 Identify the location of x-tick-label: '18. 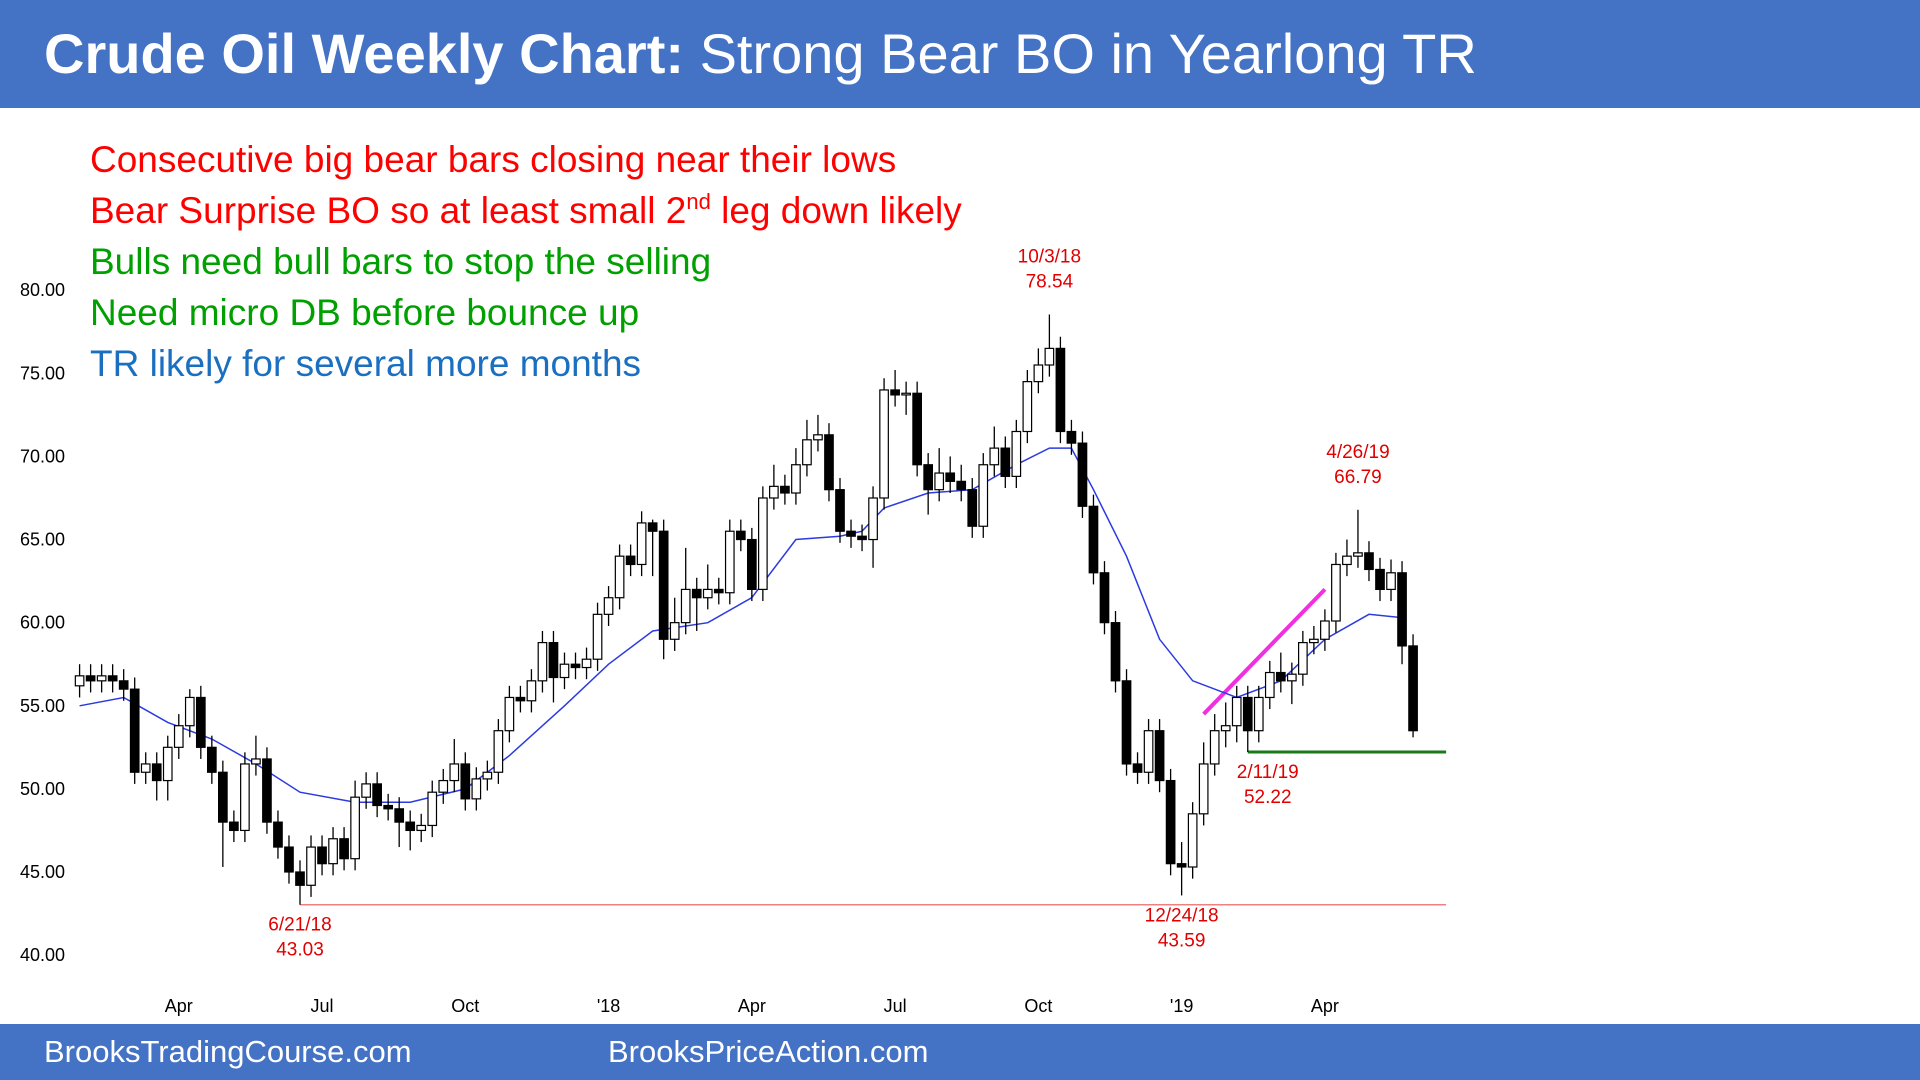
(608, 1006).